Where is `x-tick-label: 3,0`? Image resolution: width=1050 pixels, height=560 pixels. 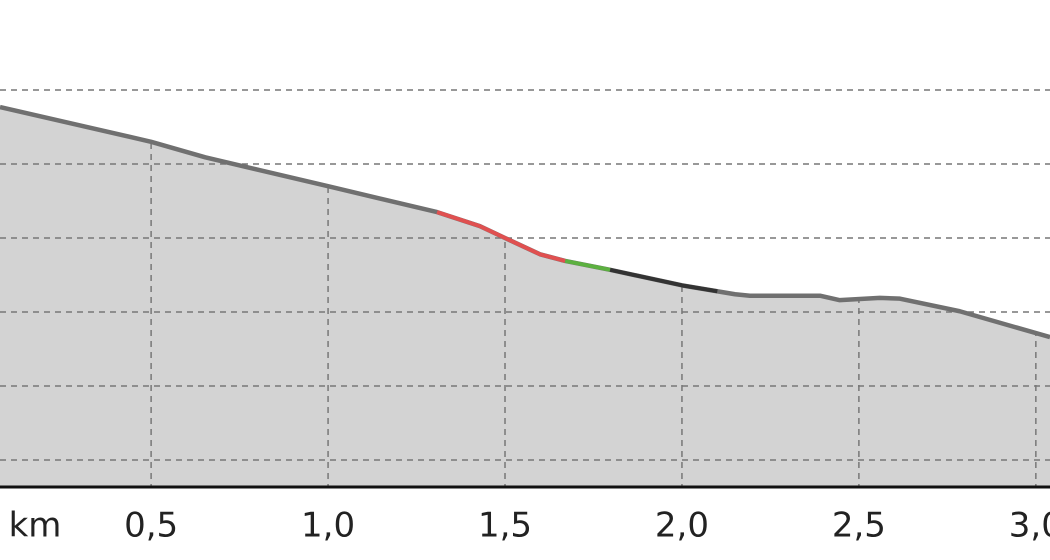
x-tick-label: 3,0 is located at coordinates (1029, 526).